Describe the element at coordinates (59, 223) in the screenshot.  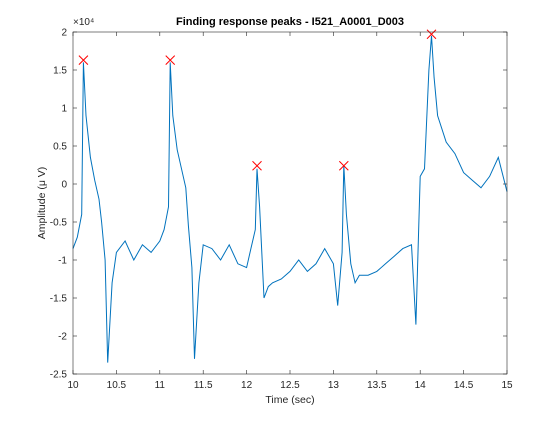
I see `y-tick-label-4: -0.5` at that location.